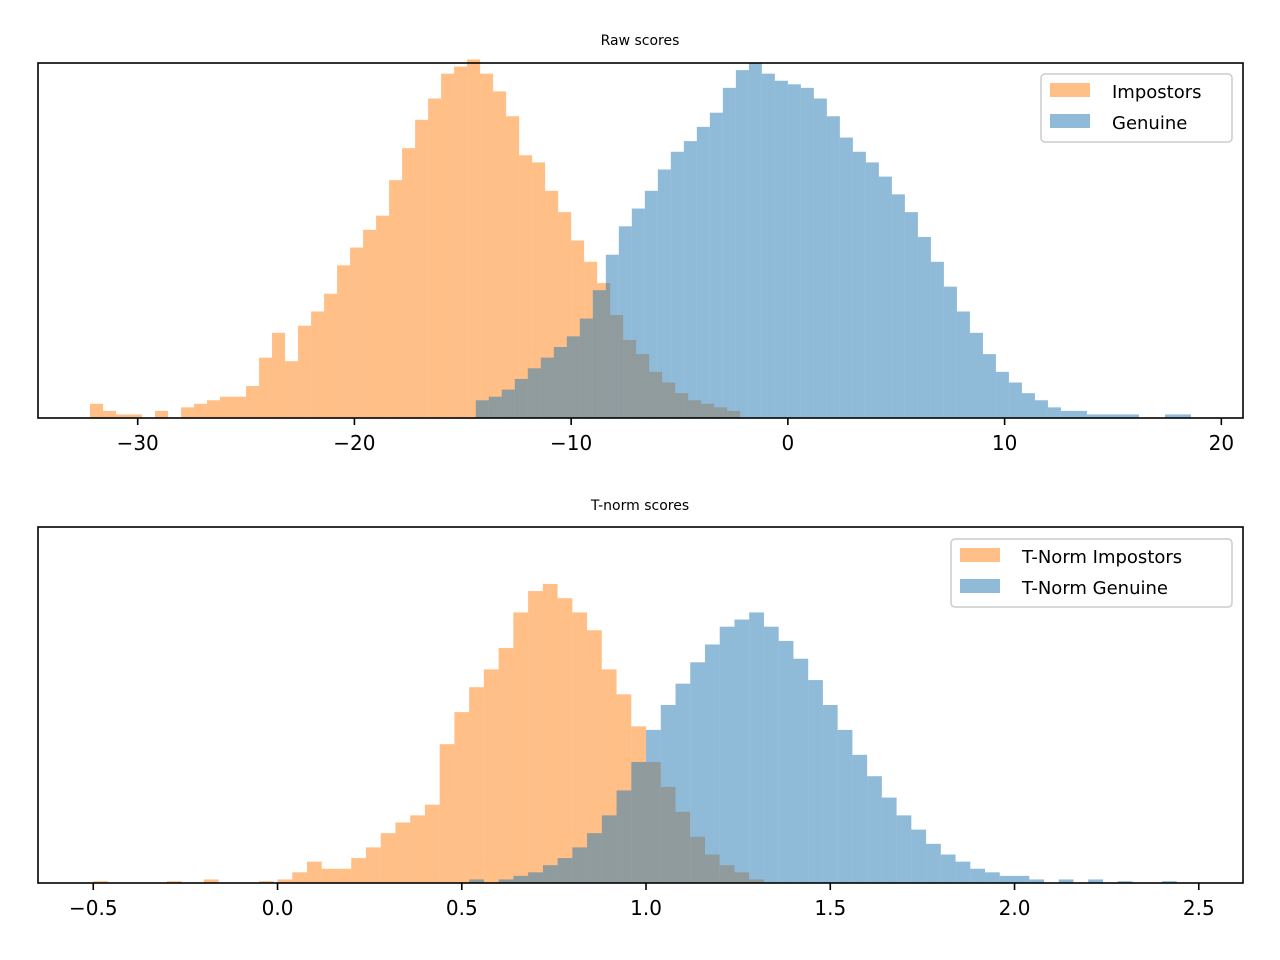  Describe the element at coordinates (1149, 123) in the screenshot. I see `raw-scores-legend-label-genuine: Genuine` at that location.